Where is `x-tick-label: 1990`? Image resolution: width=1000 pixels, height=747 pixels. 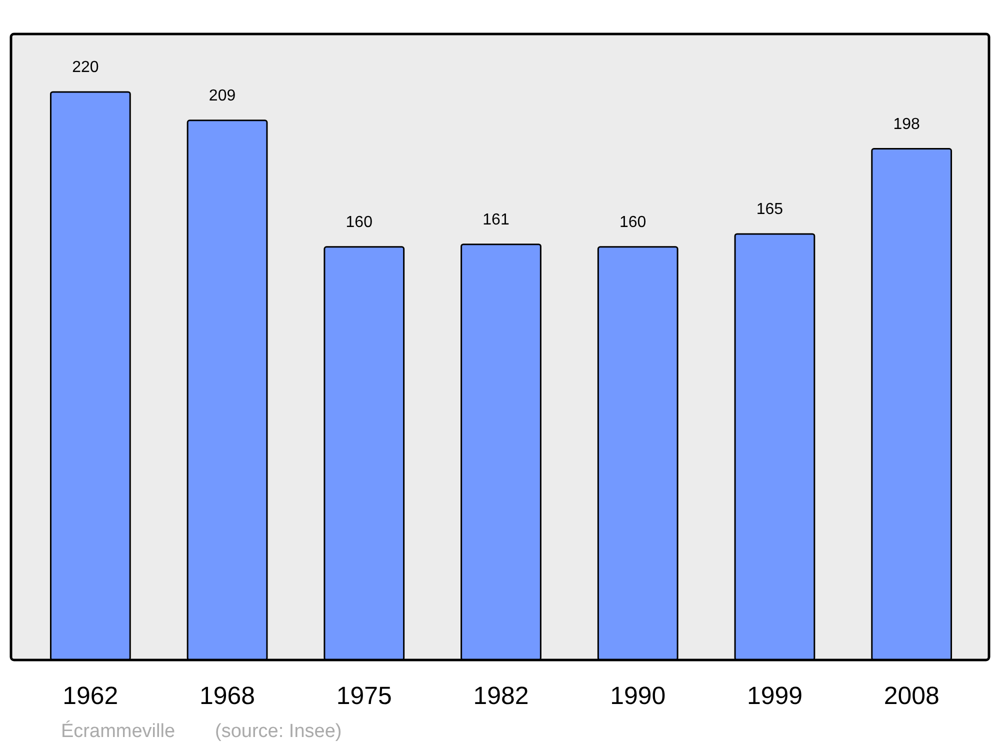 x-tick-label: 1990 is located at coordinates (638, 696).